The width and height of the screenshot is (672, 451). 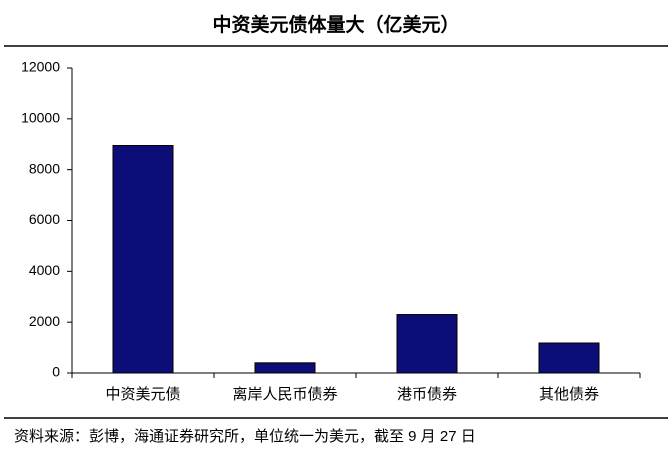 What do you see at coordinates (40, 67) in the screenshot?
I see `y-tick-label: 12000` at bounding box center [40, 67].